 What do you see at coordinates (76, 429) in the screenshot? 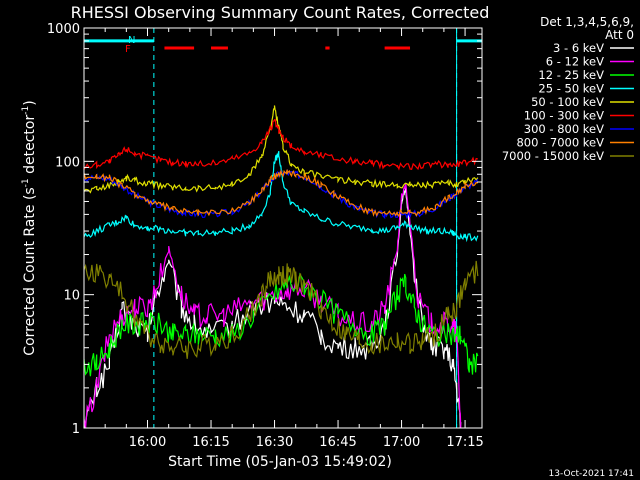
I see `y-tick-label-3: 1` at bounding box center [76, 429].